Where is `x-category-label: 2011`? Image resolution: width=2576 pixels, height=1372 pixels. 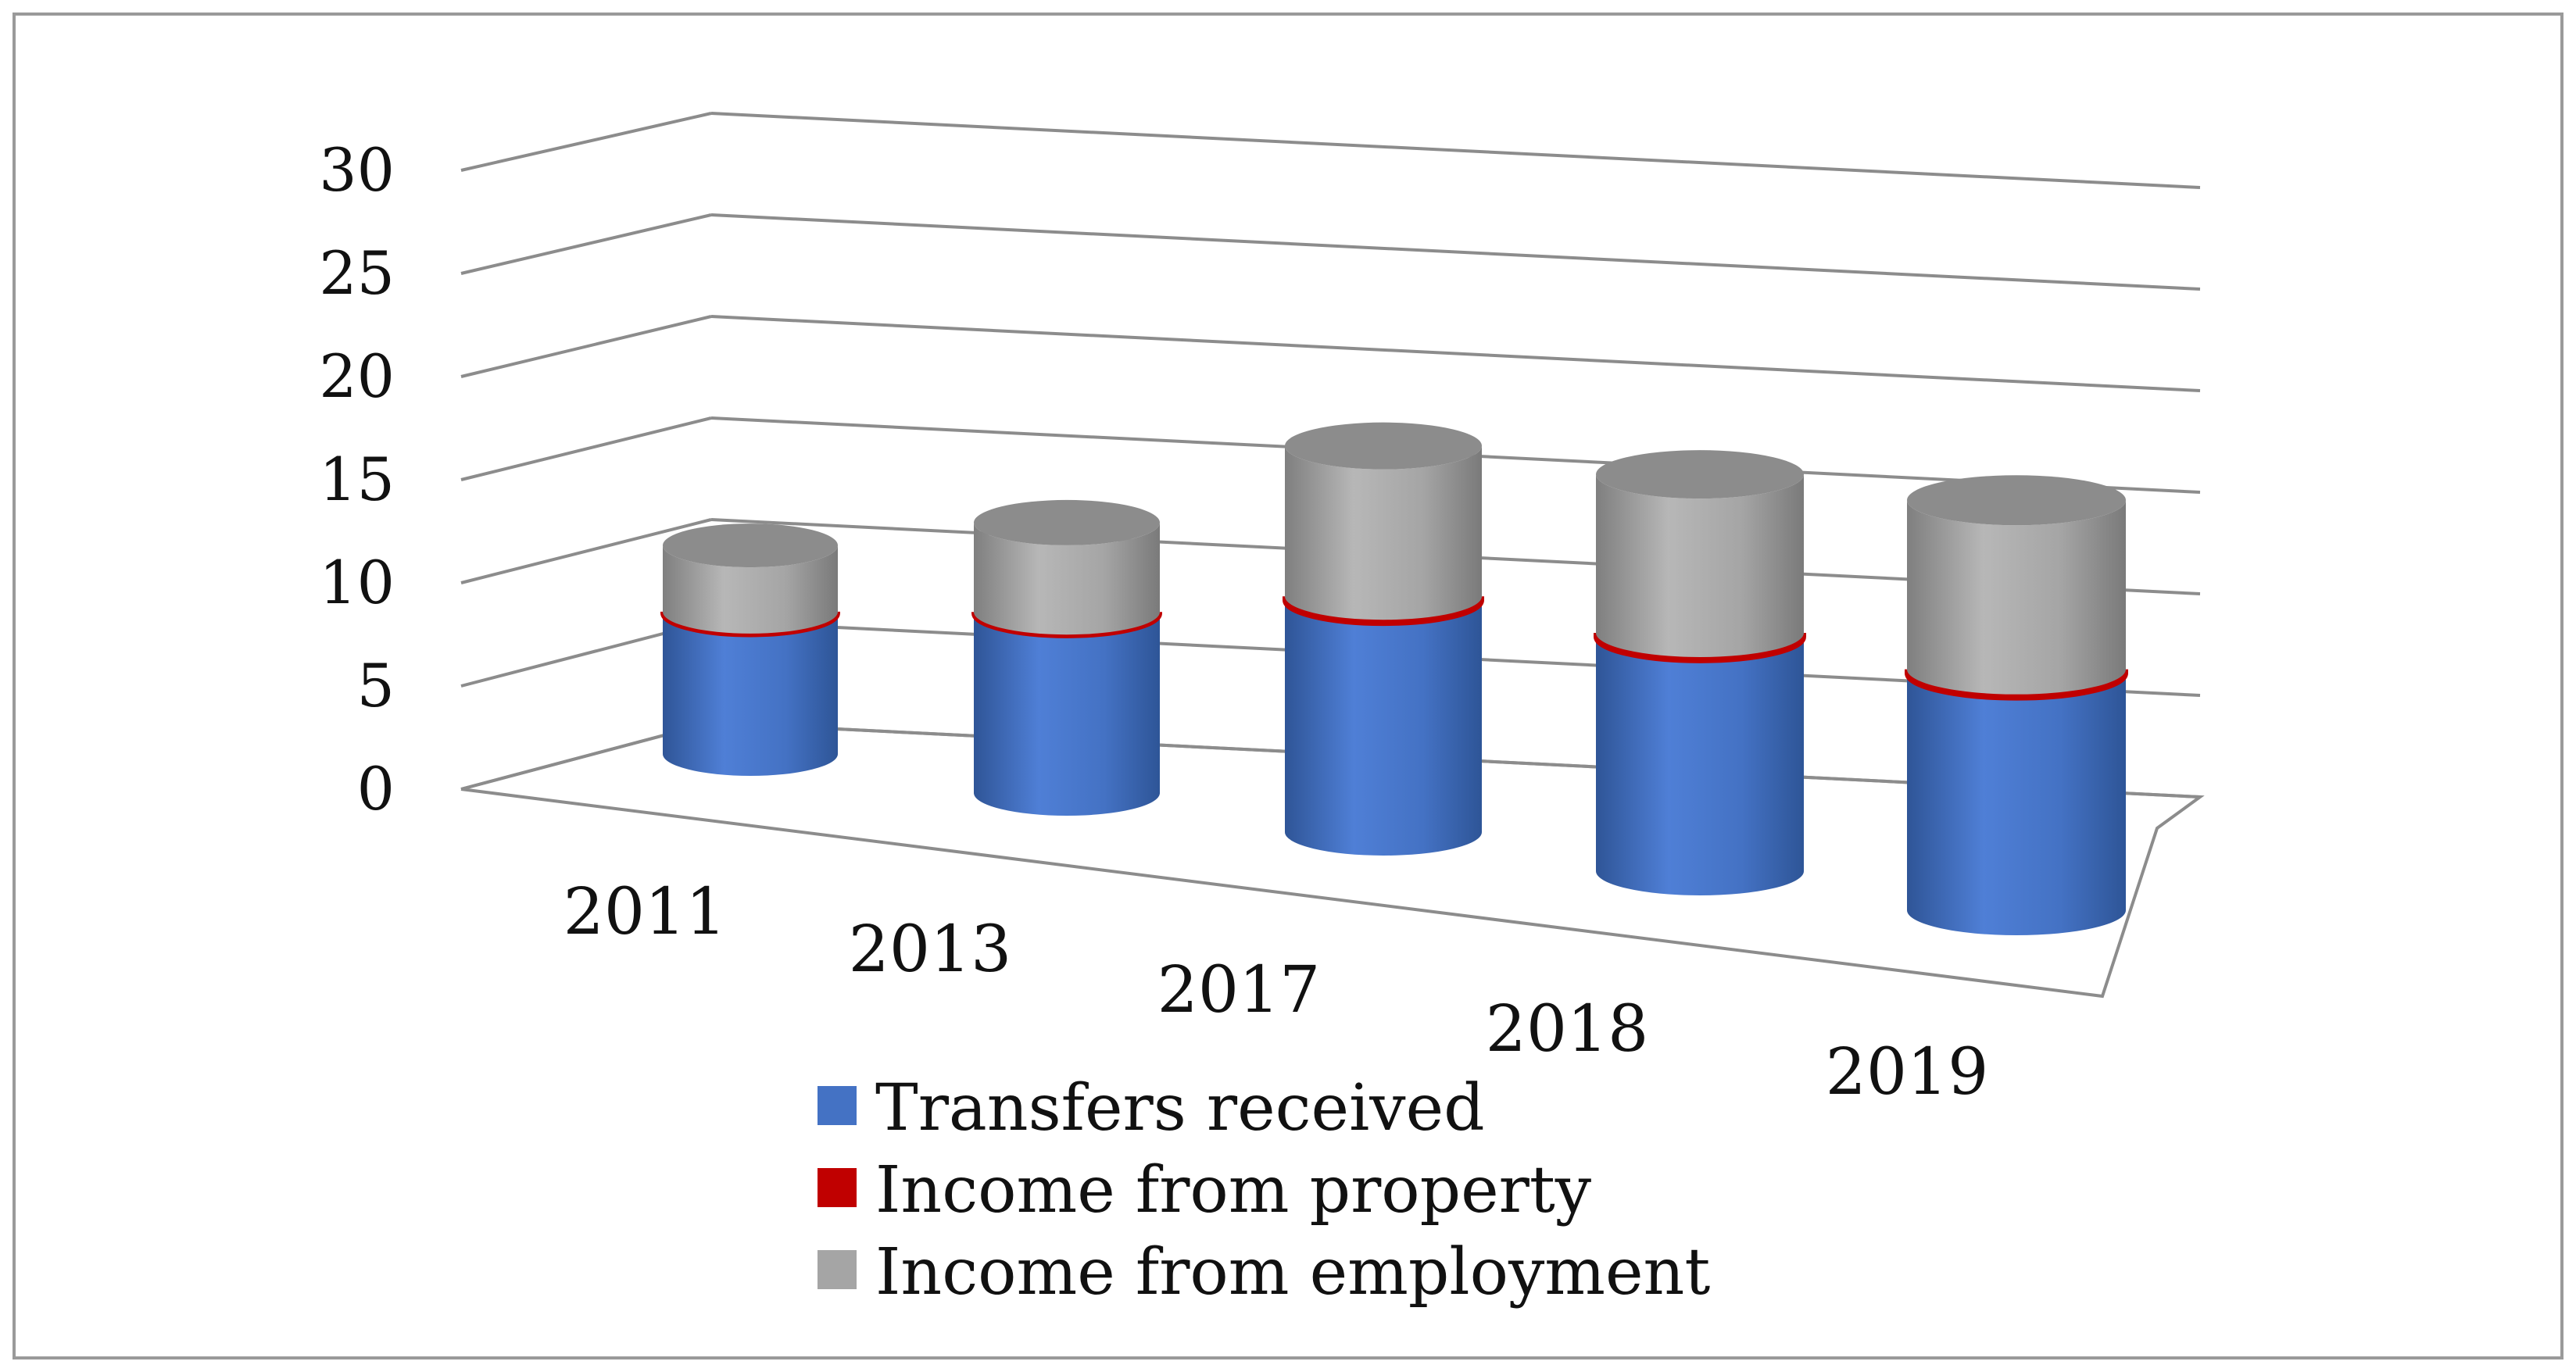 x-category-label: 2011 is located at coordinates (645, 912).